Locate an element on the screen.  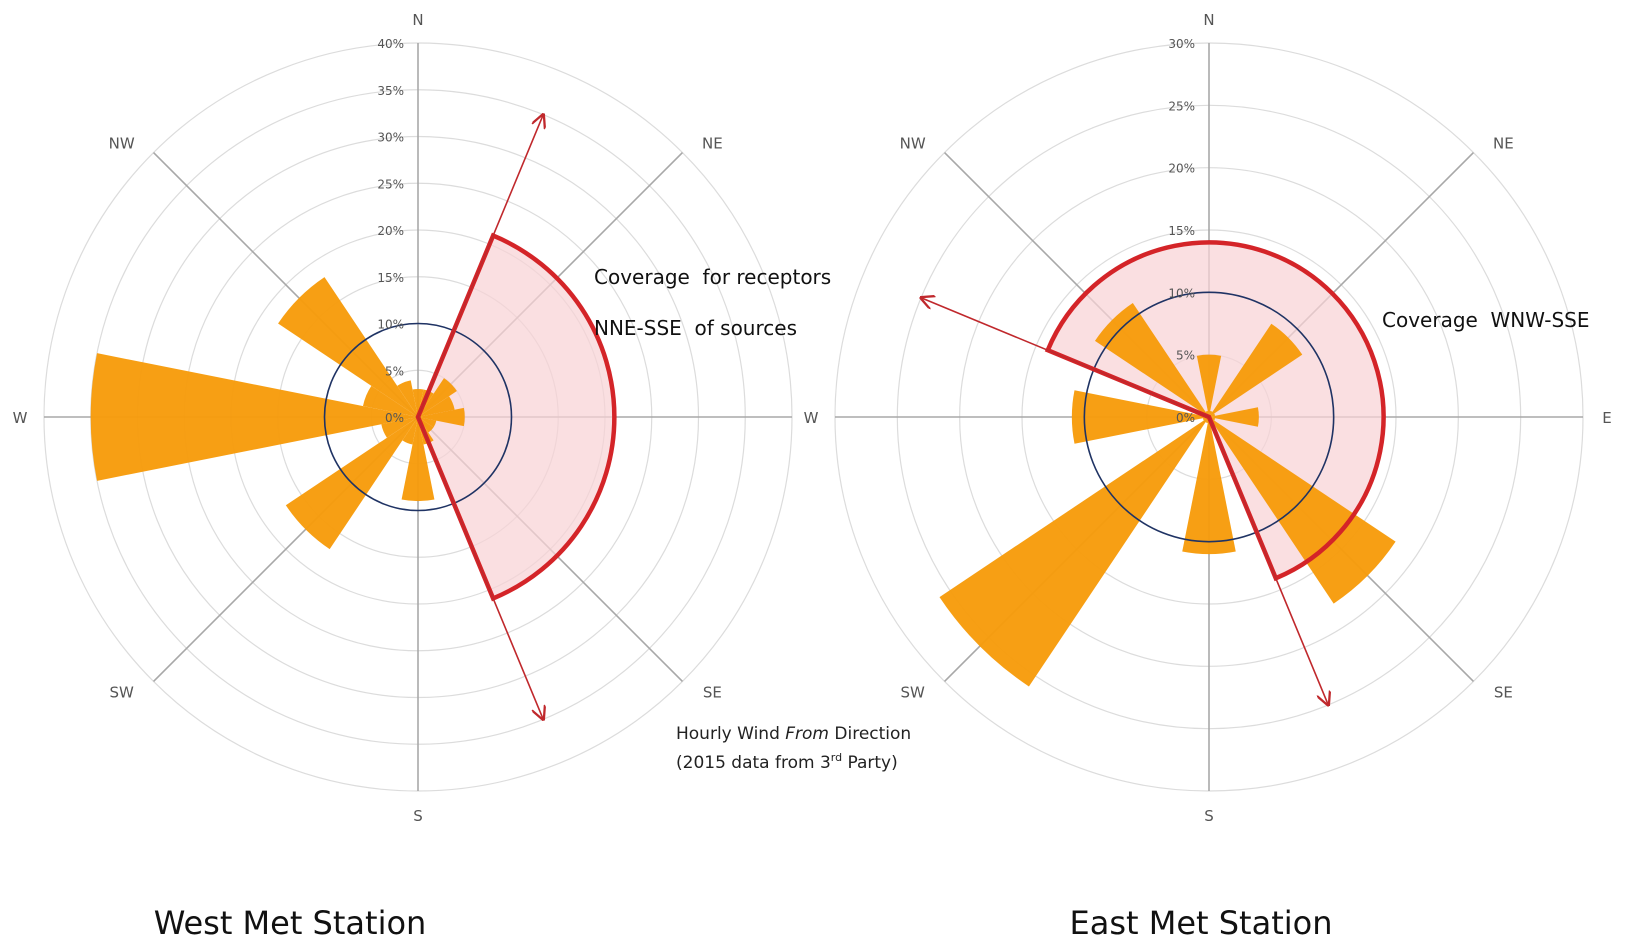
west-tick-label: 35% is located at coordinates (390, 91).